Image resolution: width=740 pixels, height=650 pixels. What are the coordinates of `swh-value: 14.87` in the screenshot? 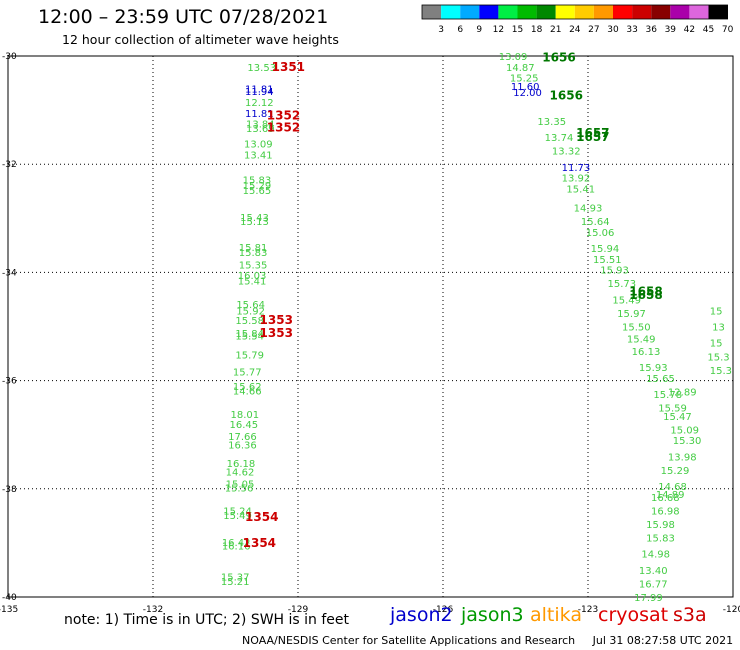 It's located at (520, 68).